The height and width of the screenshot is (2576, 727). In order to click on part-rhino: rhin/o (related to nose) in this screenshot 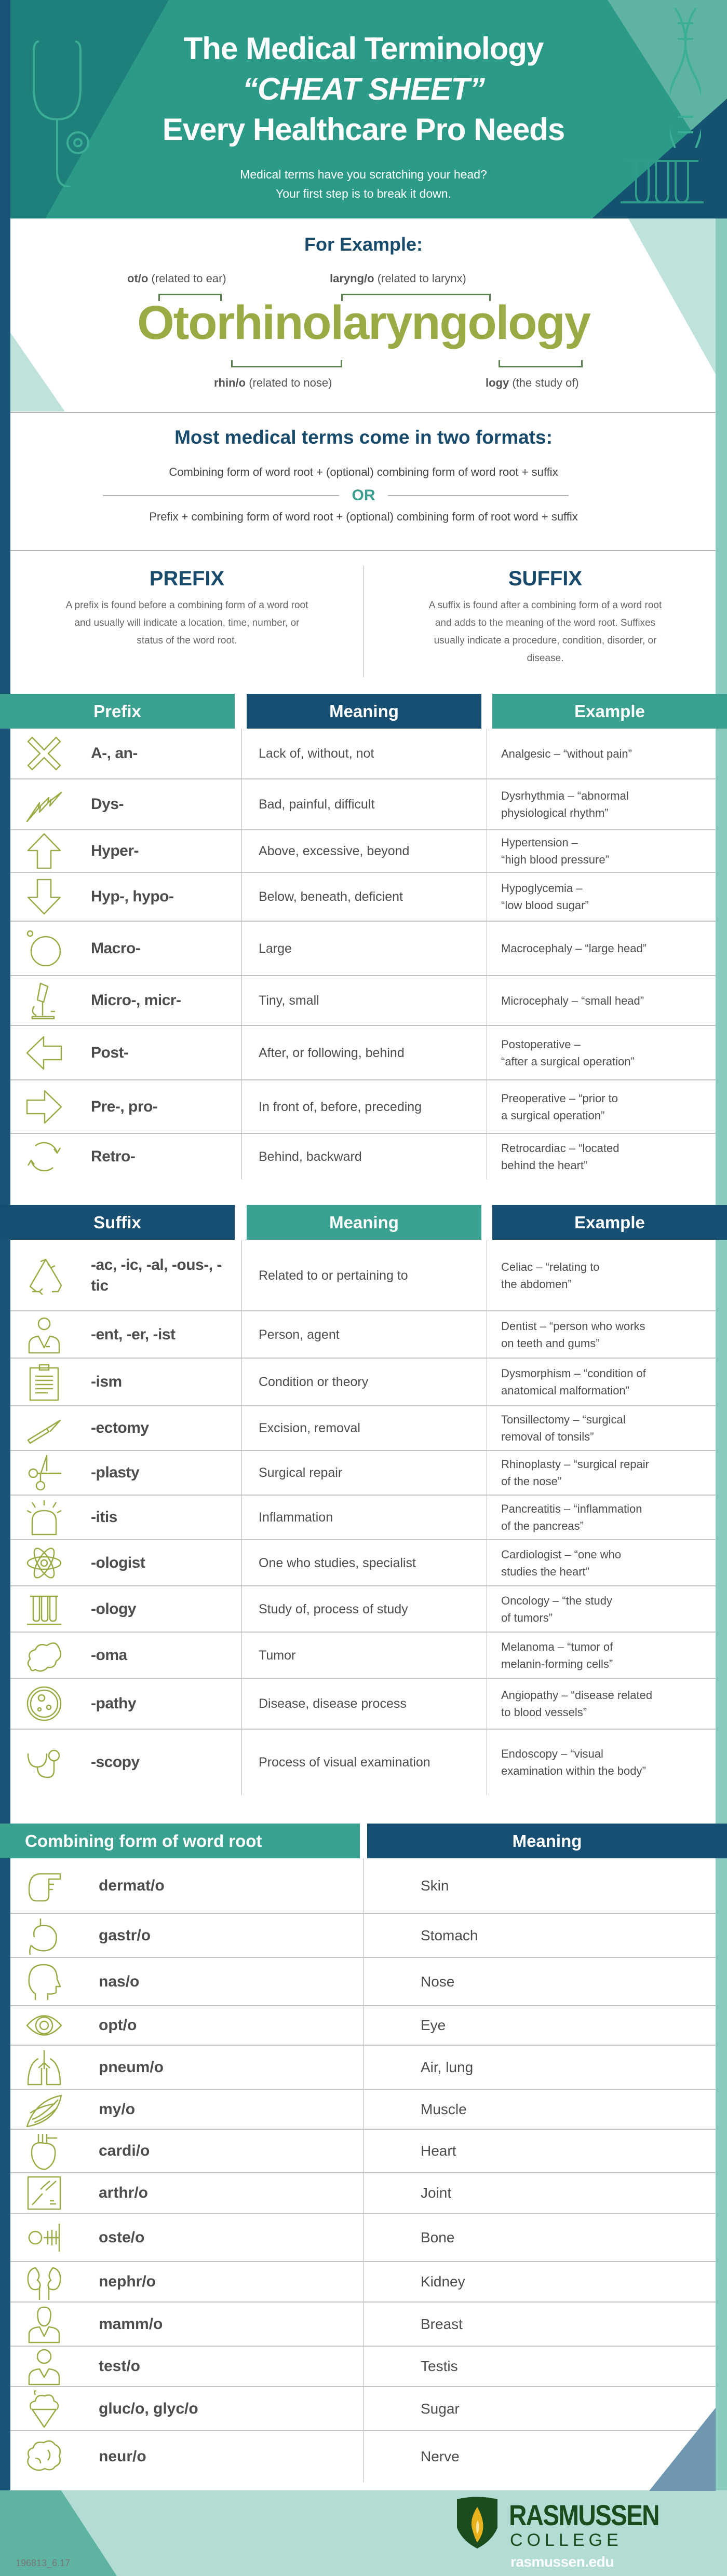, I will do `click(273, 382)`.